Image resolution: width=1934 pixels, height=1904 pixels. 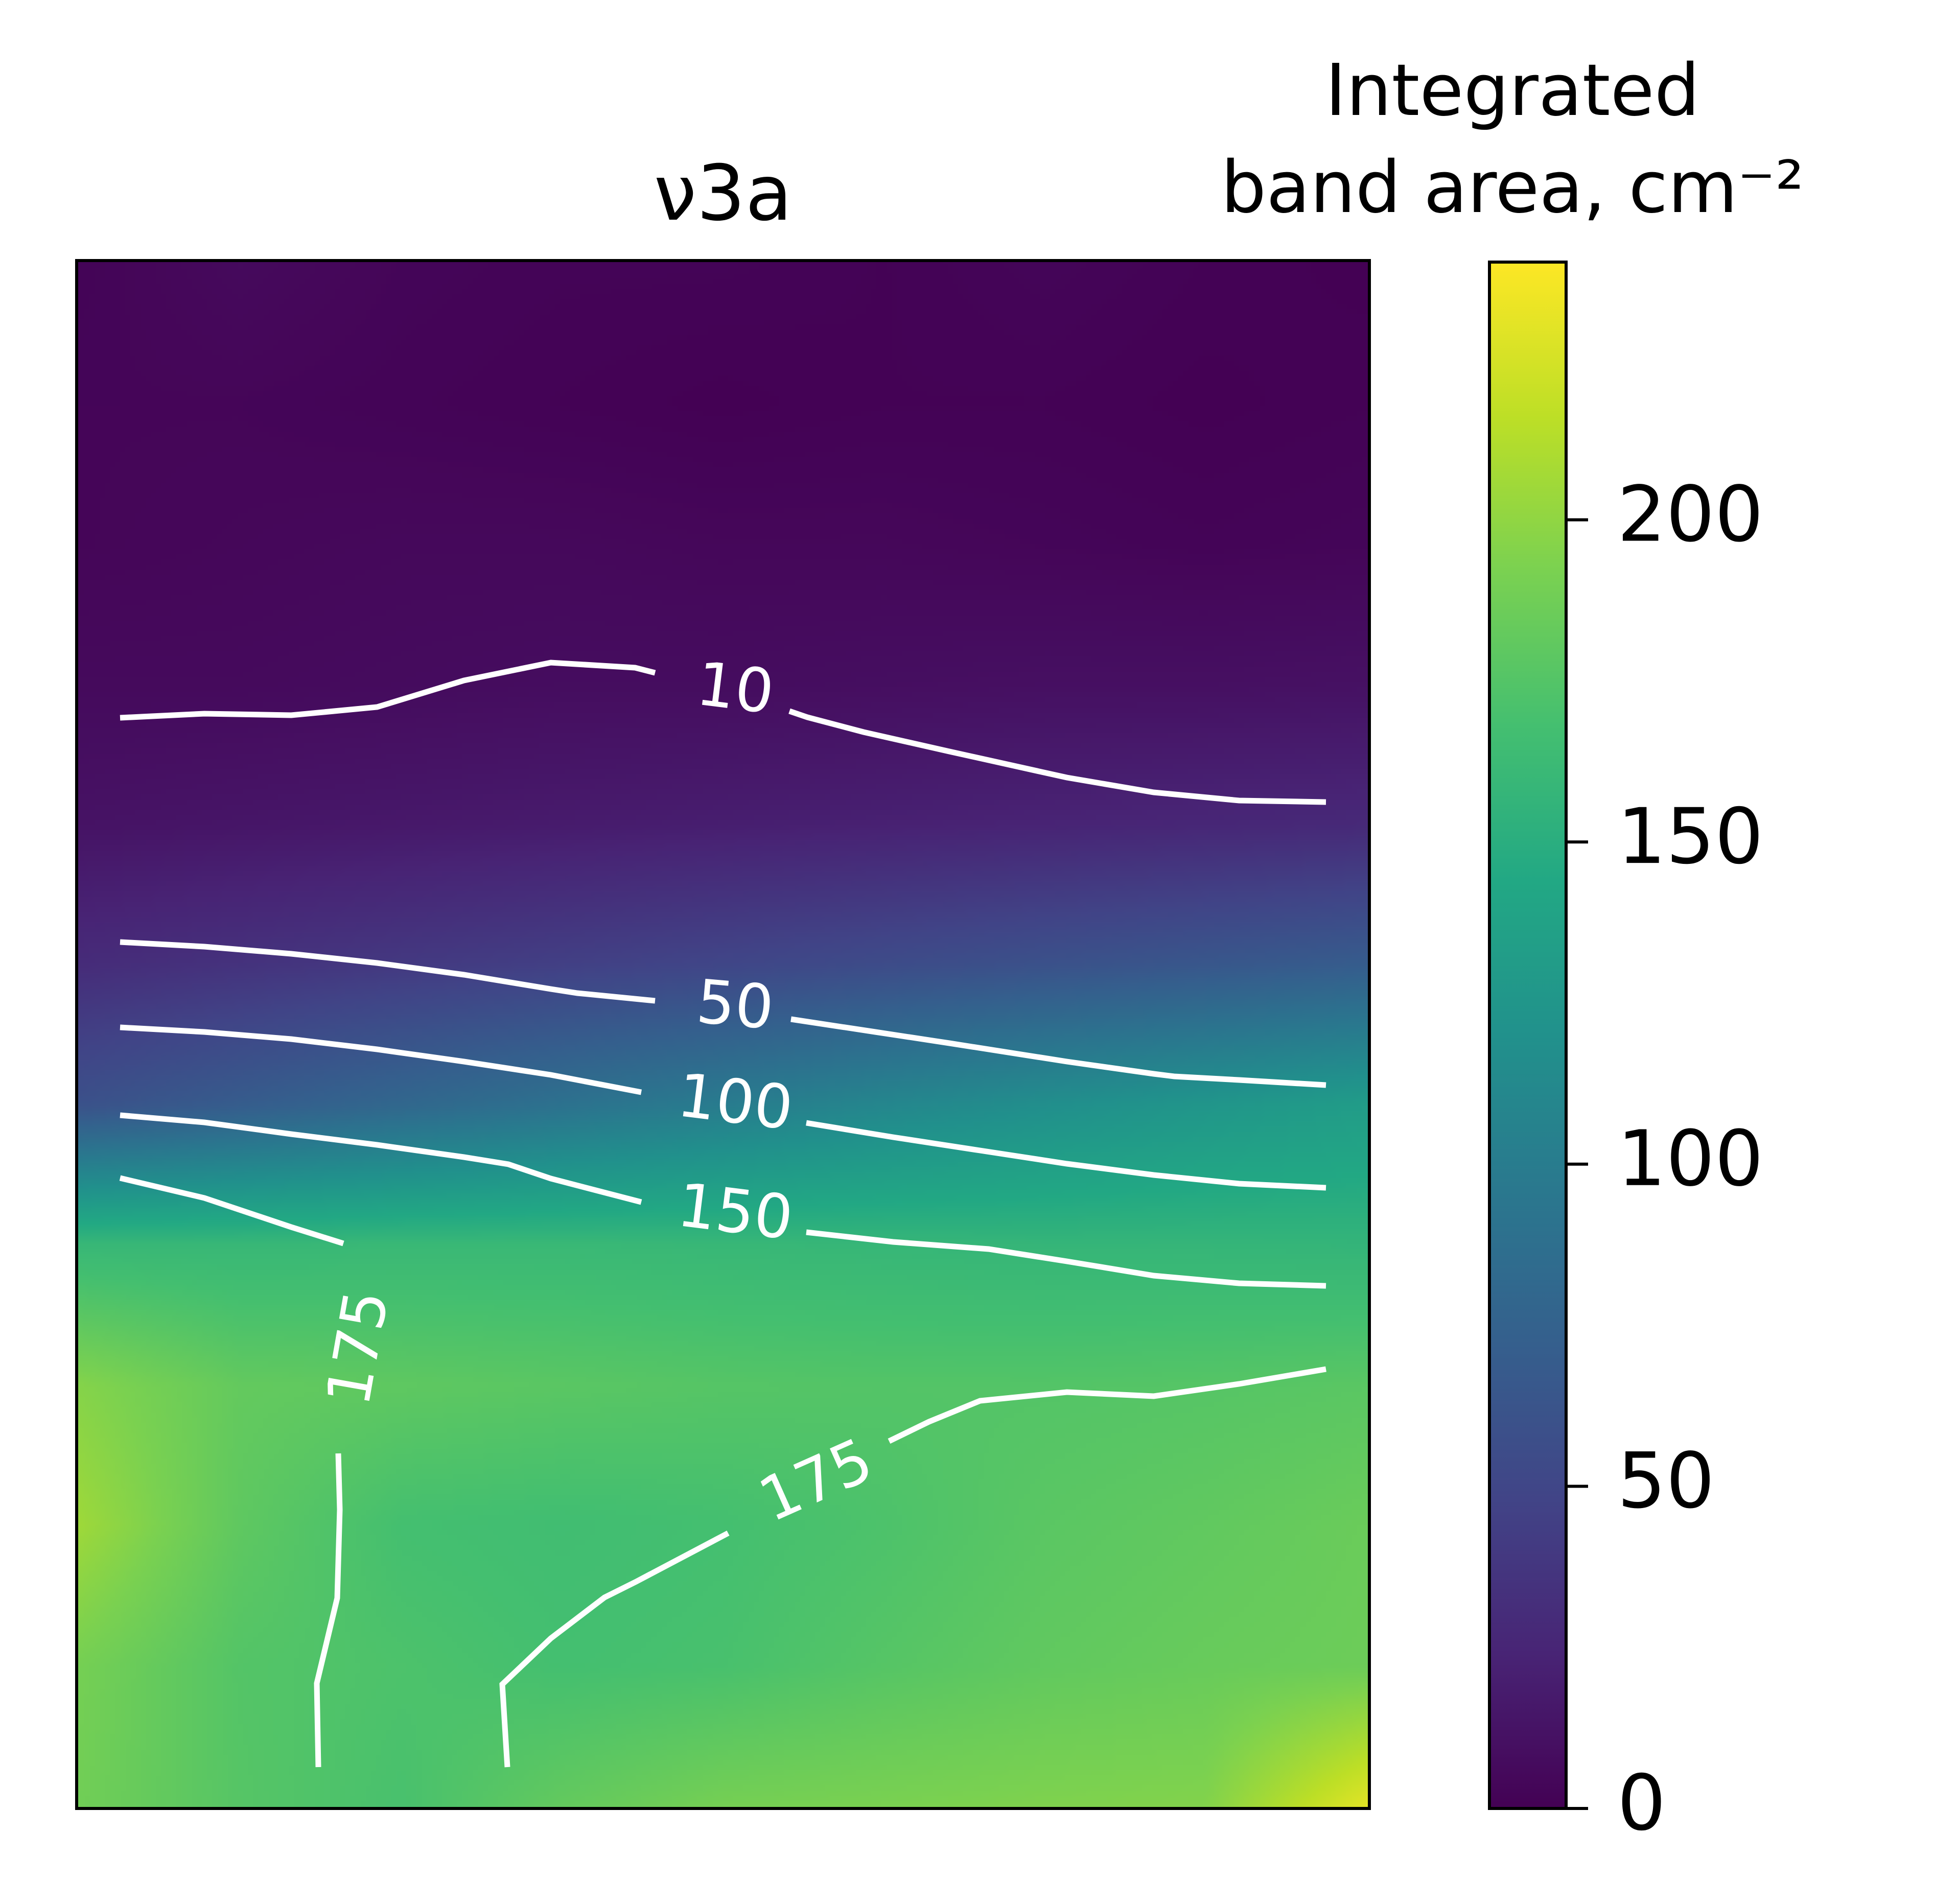 I want to click on contour-label: 150, so click(x=735, y=1211).